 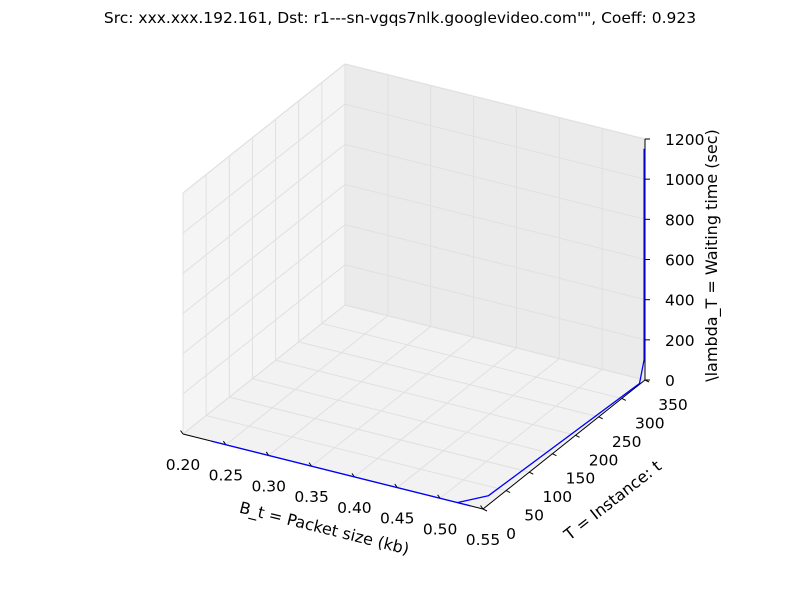 I want to click on z-tick-label: 1000, so click(x=684, y=180).